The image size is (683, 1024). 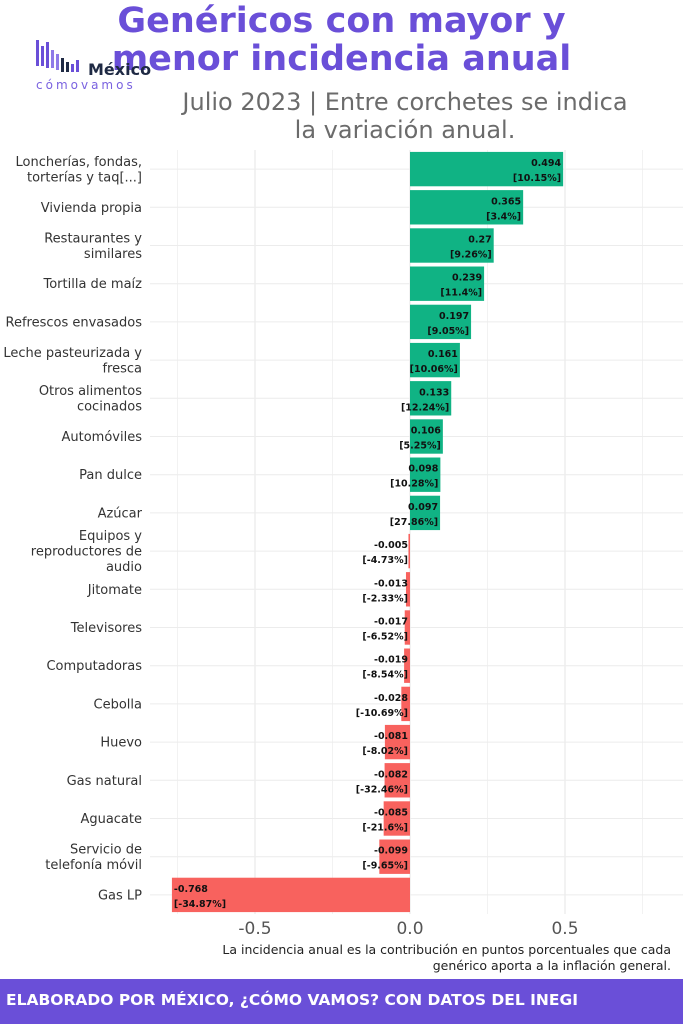 What do you see at coordinates (414, 522) in the screenshot?
I see `variation-label: [27.86%]` at bounding box center [414, 522].